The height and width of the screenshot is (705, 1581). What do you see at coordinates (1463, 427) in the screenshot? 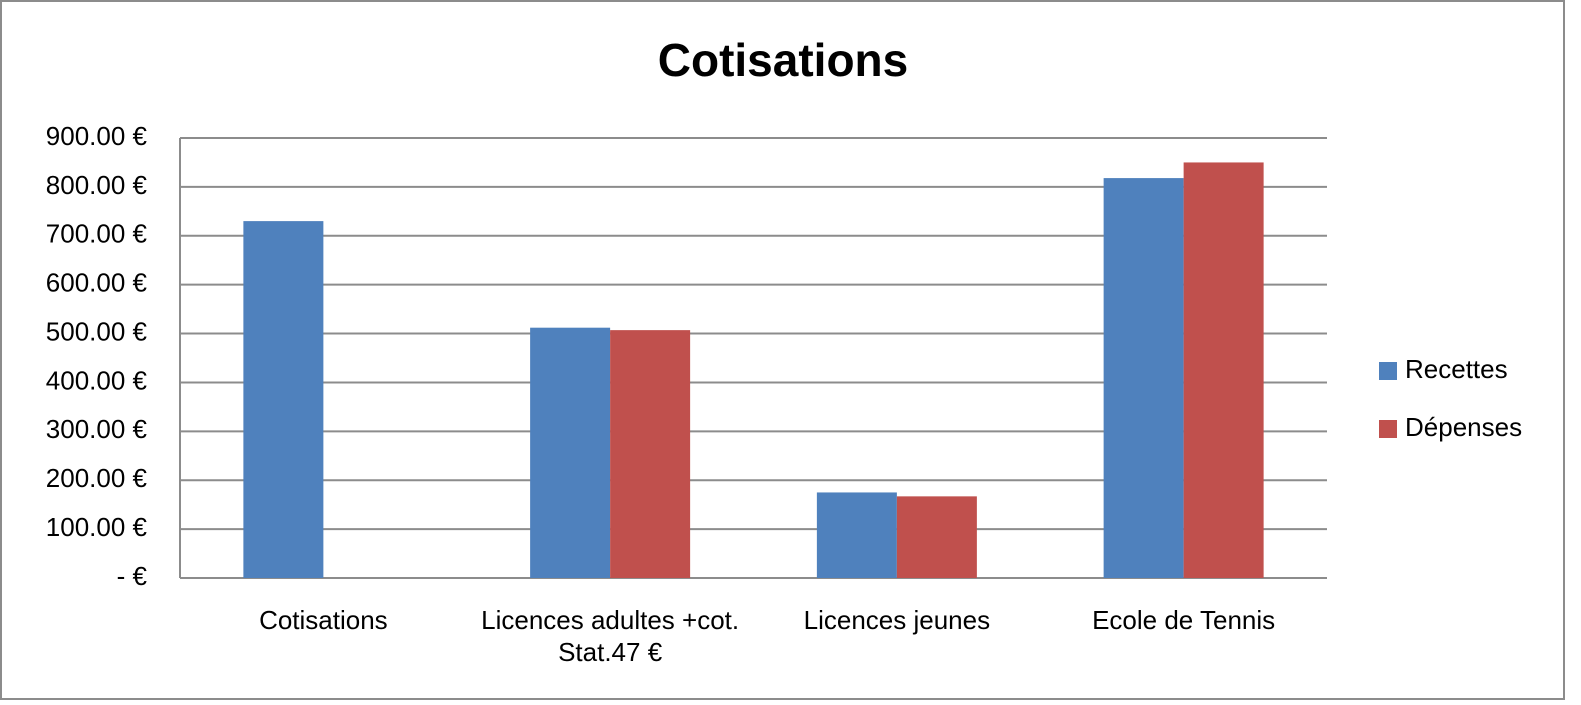
I see `legend-label: Dépenses` at bounding box center [1463, 427].